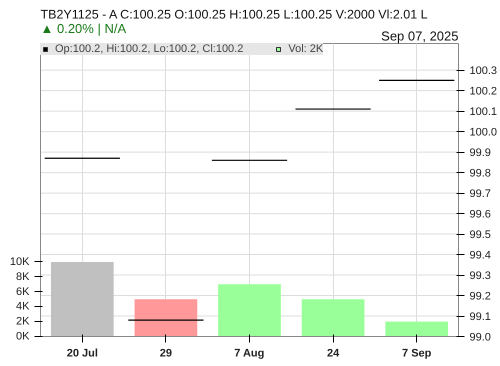 The height and width of the screenshot is (366, 500). Describe the element at coordinates (484, 71) in the screenshot. I see `y2-tick-label: 100.3` at that location.